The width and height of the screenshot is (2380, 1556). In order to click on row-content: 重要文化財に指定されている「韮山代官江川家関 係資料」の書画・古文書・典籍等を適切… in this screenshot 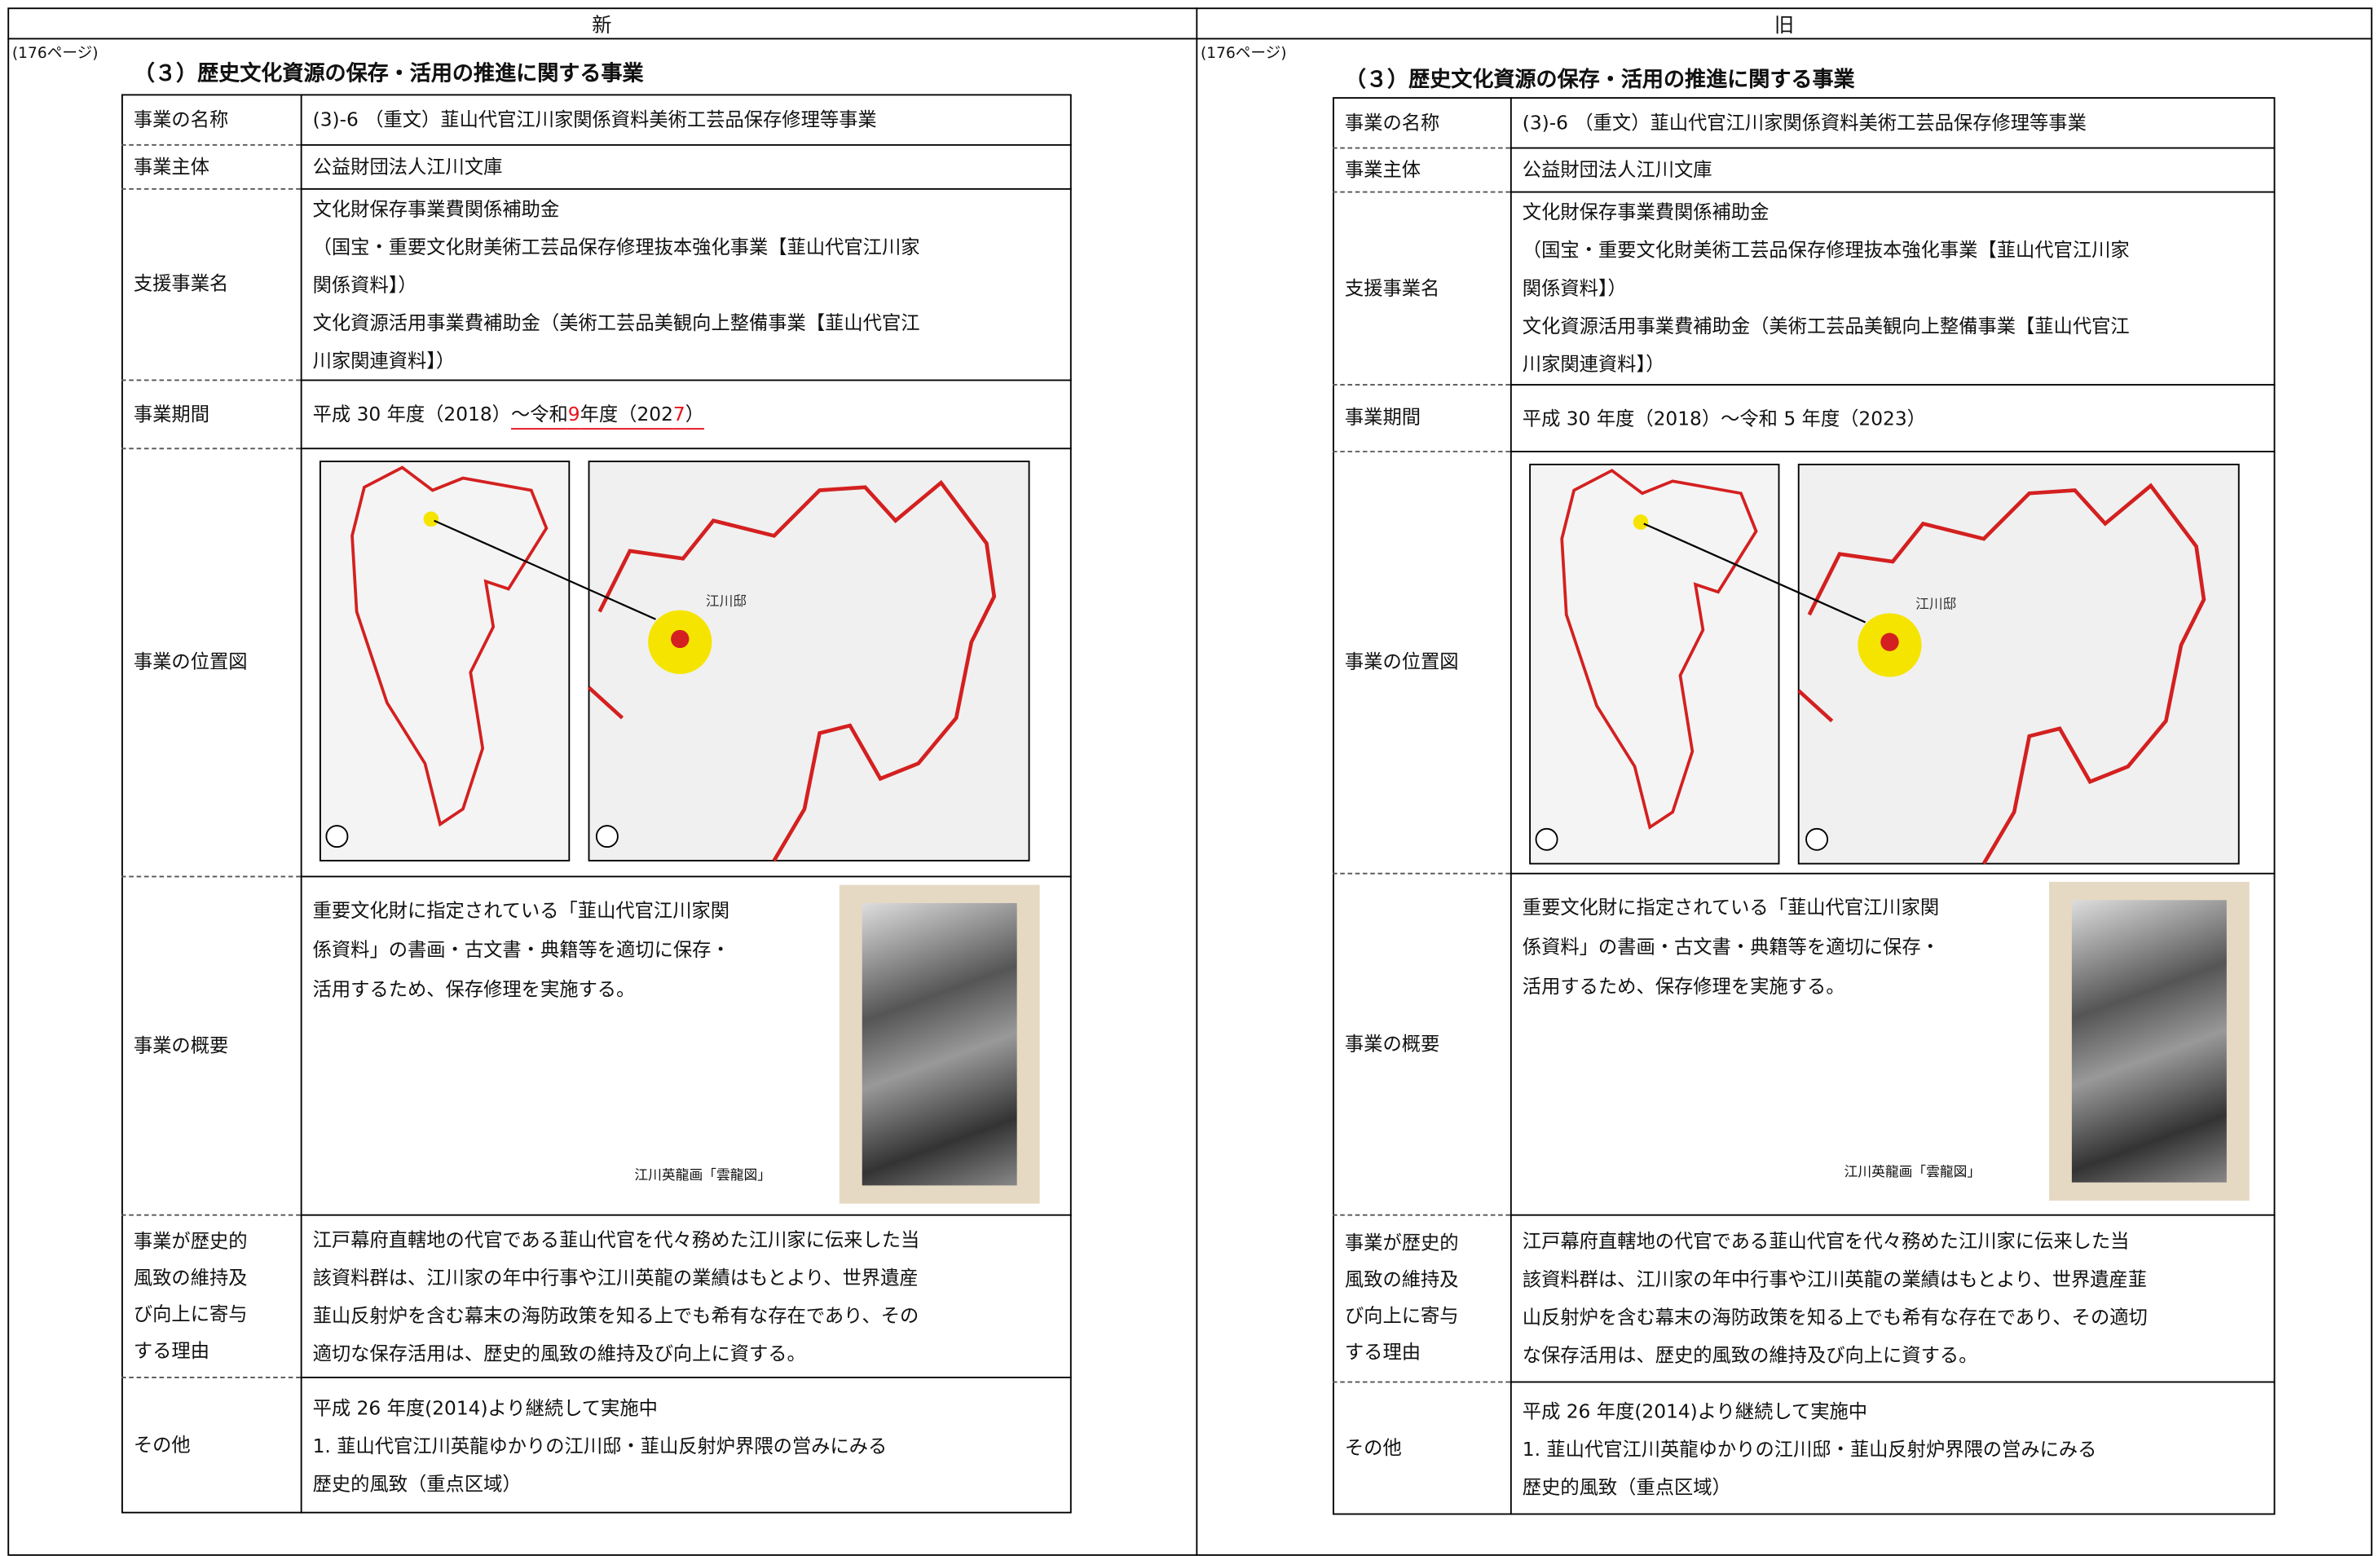, I will do `click(1781, 947)`.